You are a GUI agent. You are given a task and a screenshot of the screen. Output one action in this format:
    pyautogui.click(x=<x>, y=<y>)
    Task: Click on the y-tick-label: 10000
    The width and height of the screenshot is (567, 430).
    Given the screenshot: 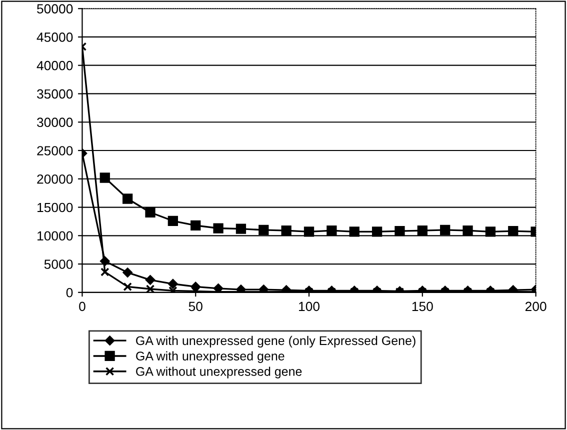 What is the action you would take?
    pyautogui.click(x=55, y=236)
    